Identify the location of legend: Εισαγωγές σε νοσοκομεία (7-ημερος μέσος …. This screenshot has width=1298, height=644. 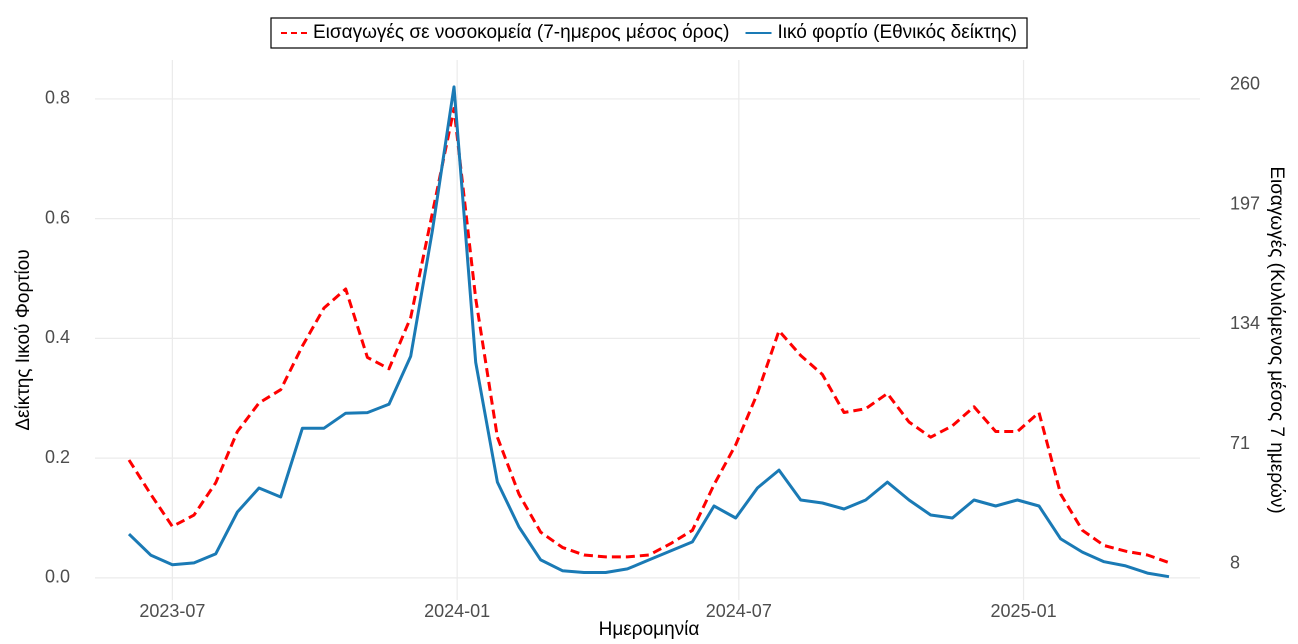
(649, 33).